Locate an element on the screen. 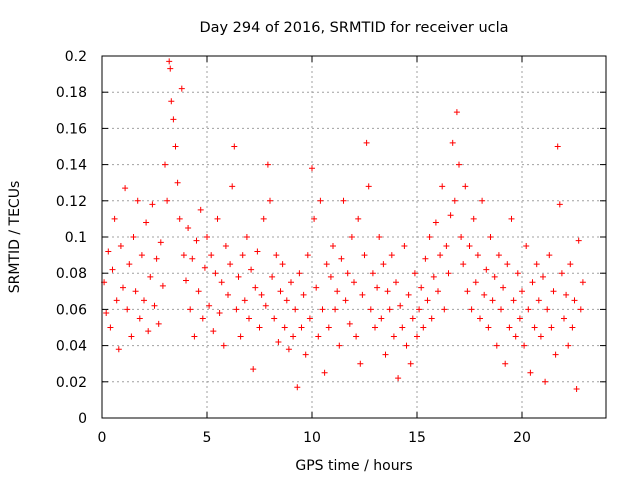  y-tick-label: 0.16 is located at coordinates (71, 129).